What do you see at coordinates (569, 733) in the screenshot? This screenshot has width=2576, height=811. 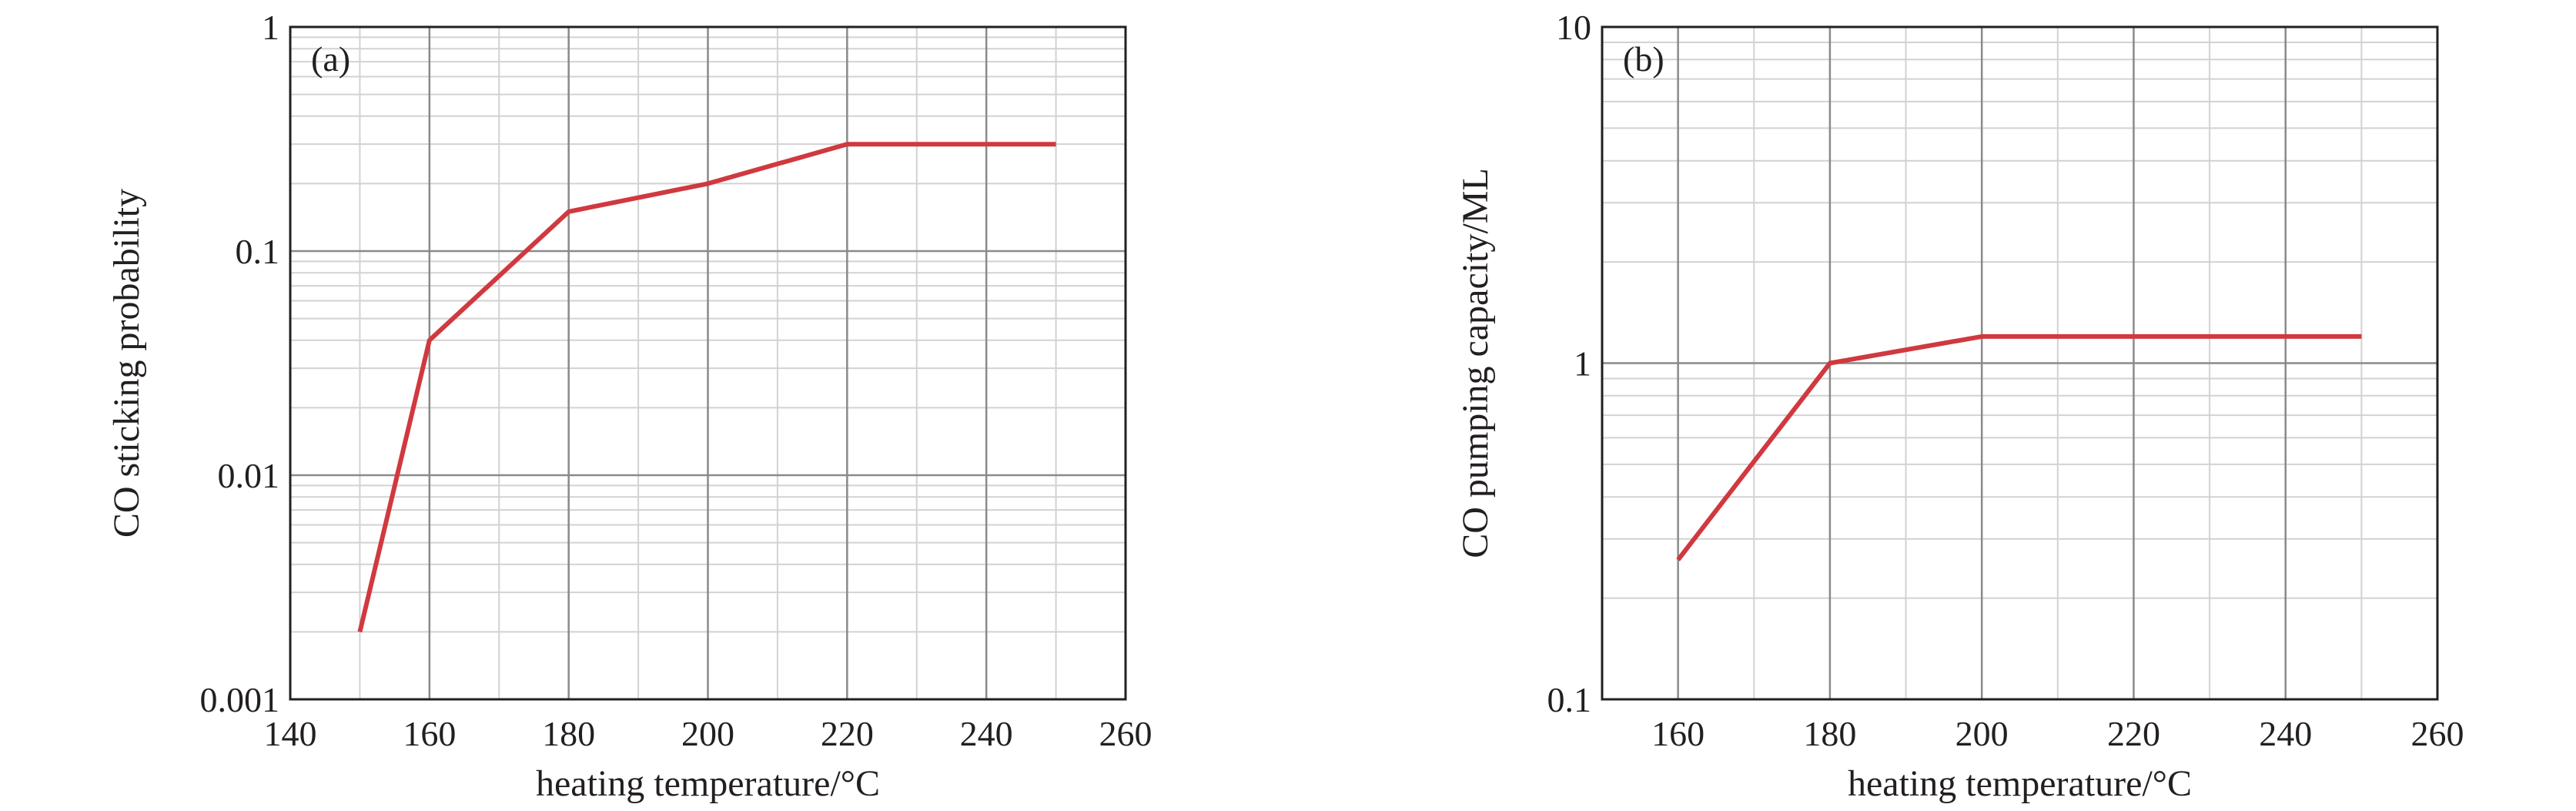 I see `x-tick-label-a: 180` at bounding box center [569, 733].